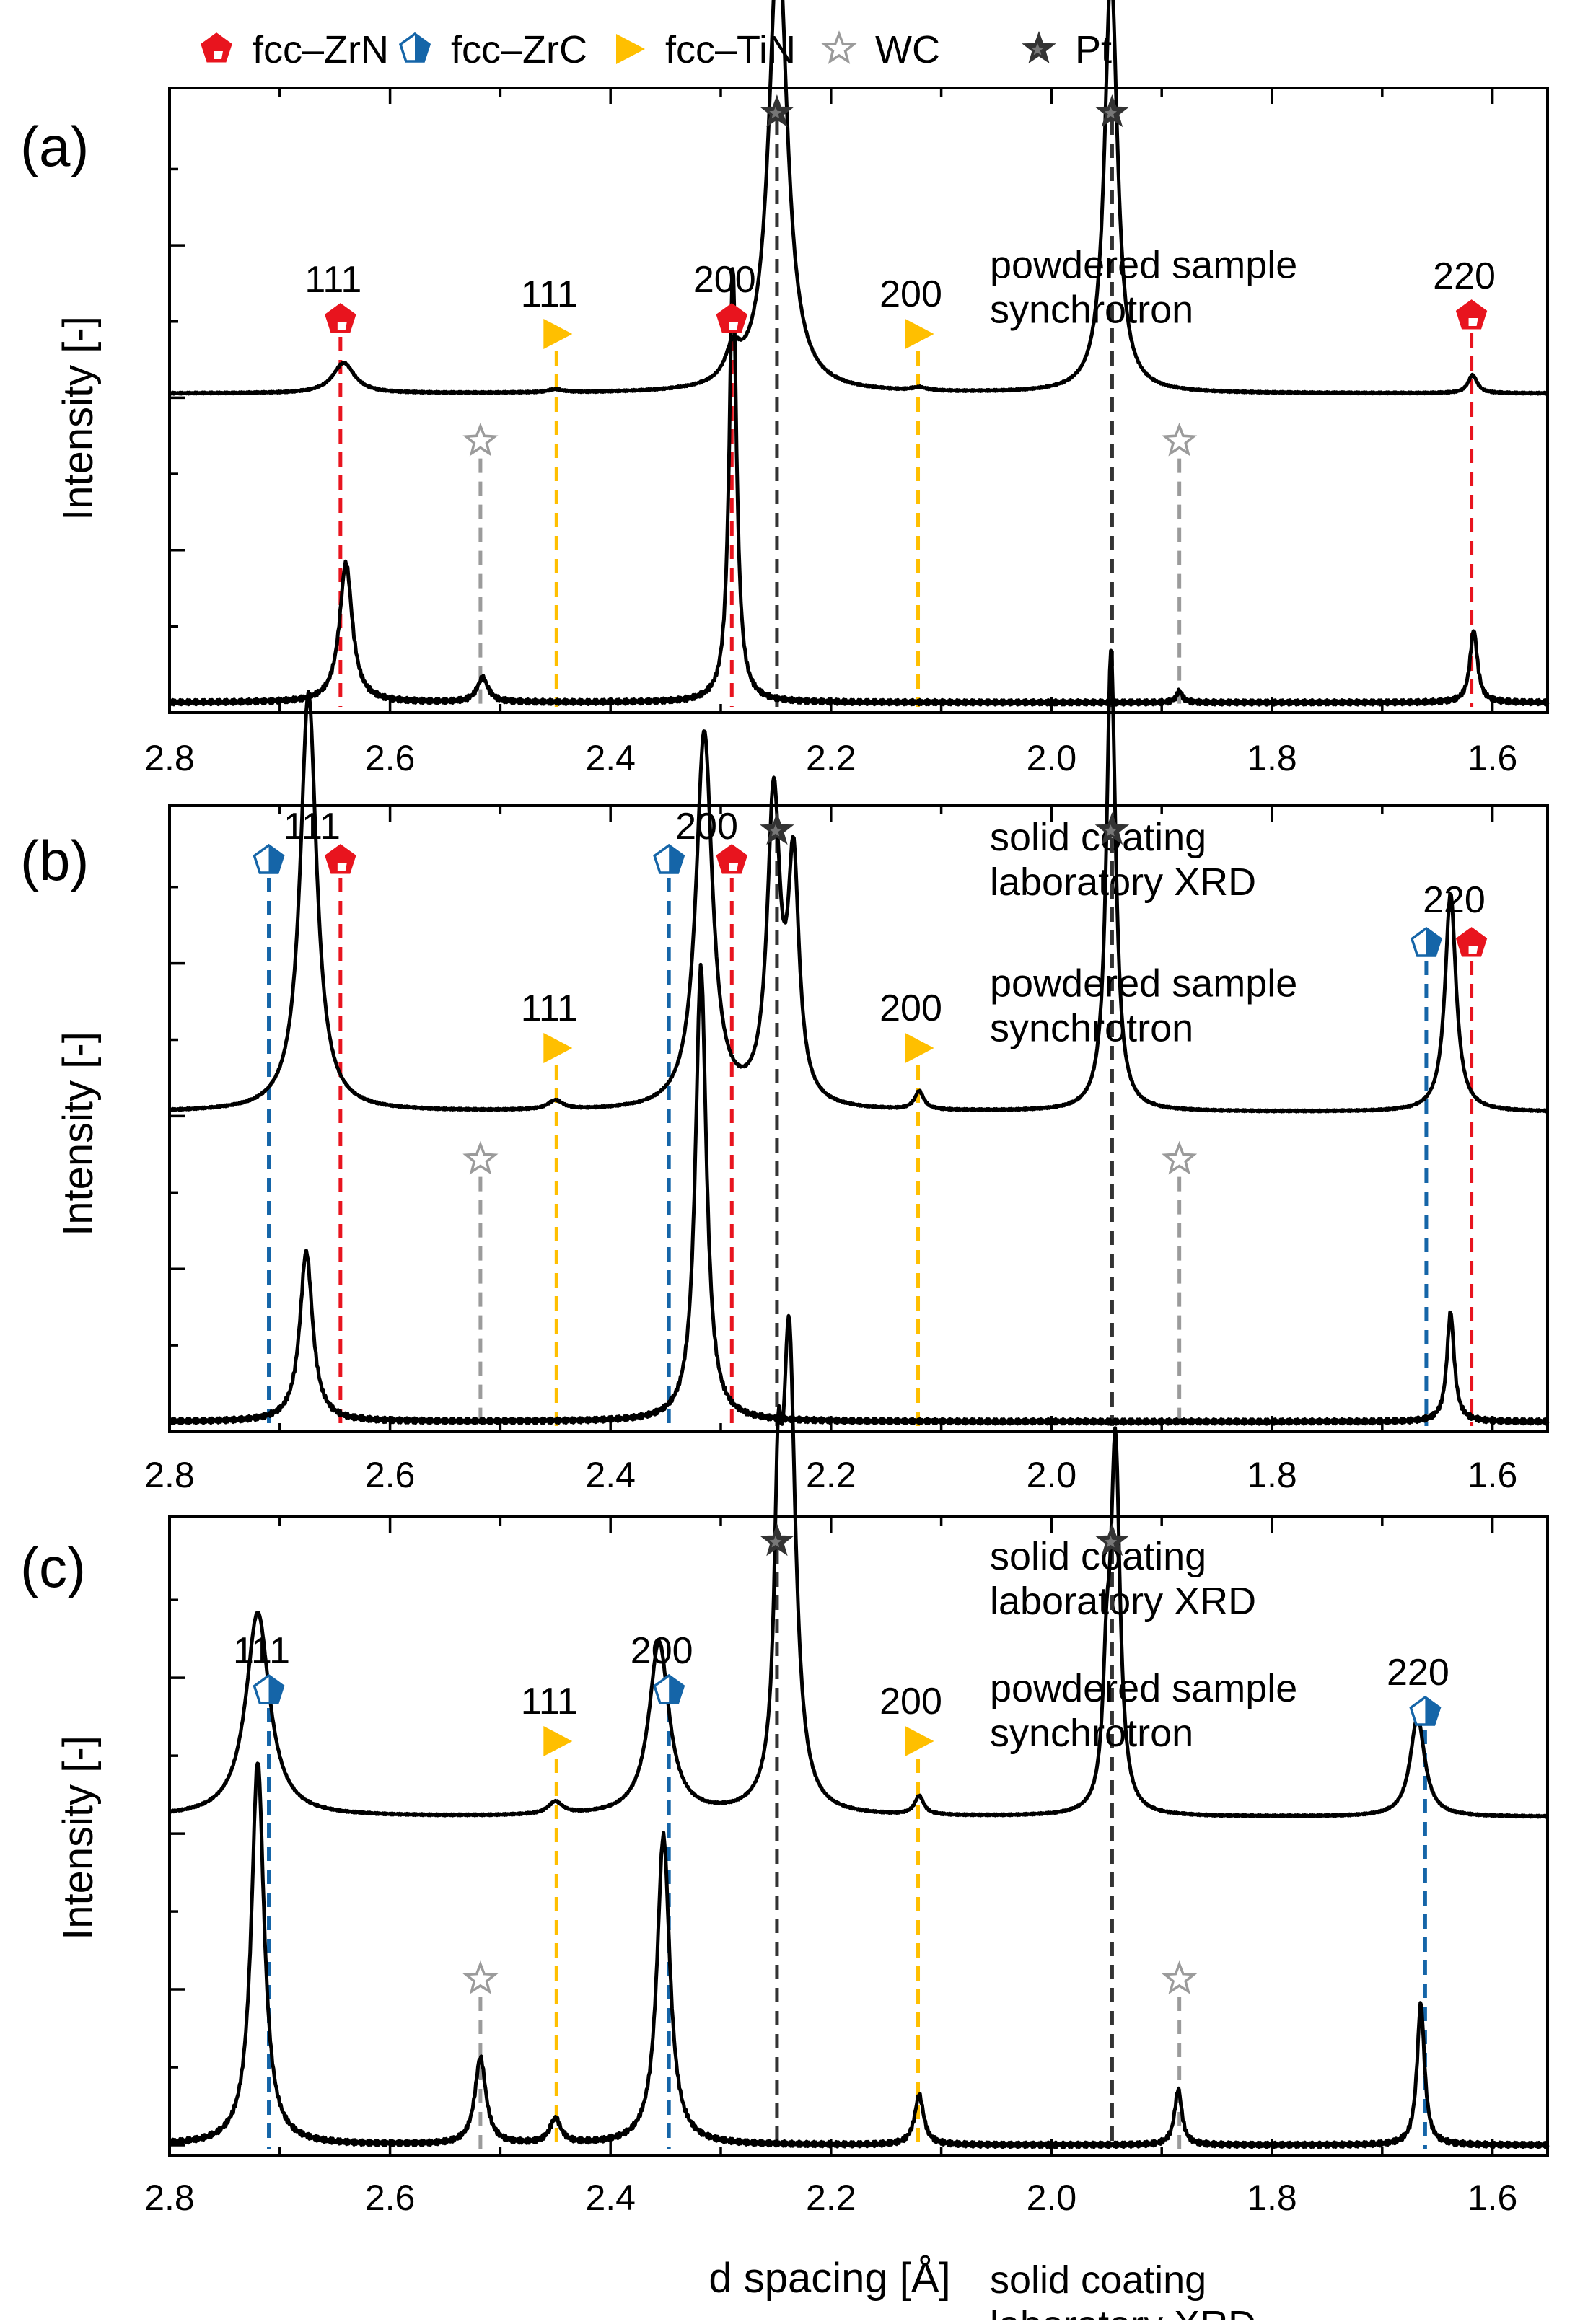  What do you see at coordinates (519, 49) in the screenshot?
I see `legend-label: fcc–ZrC` at bounding box center [519, 49].